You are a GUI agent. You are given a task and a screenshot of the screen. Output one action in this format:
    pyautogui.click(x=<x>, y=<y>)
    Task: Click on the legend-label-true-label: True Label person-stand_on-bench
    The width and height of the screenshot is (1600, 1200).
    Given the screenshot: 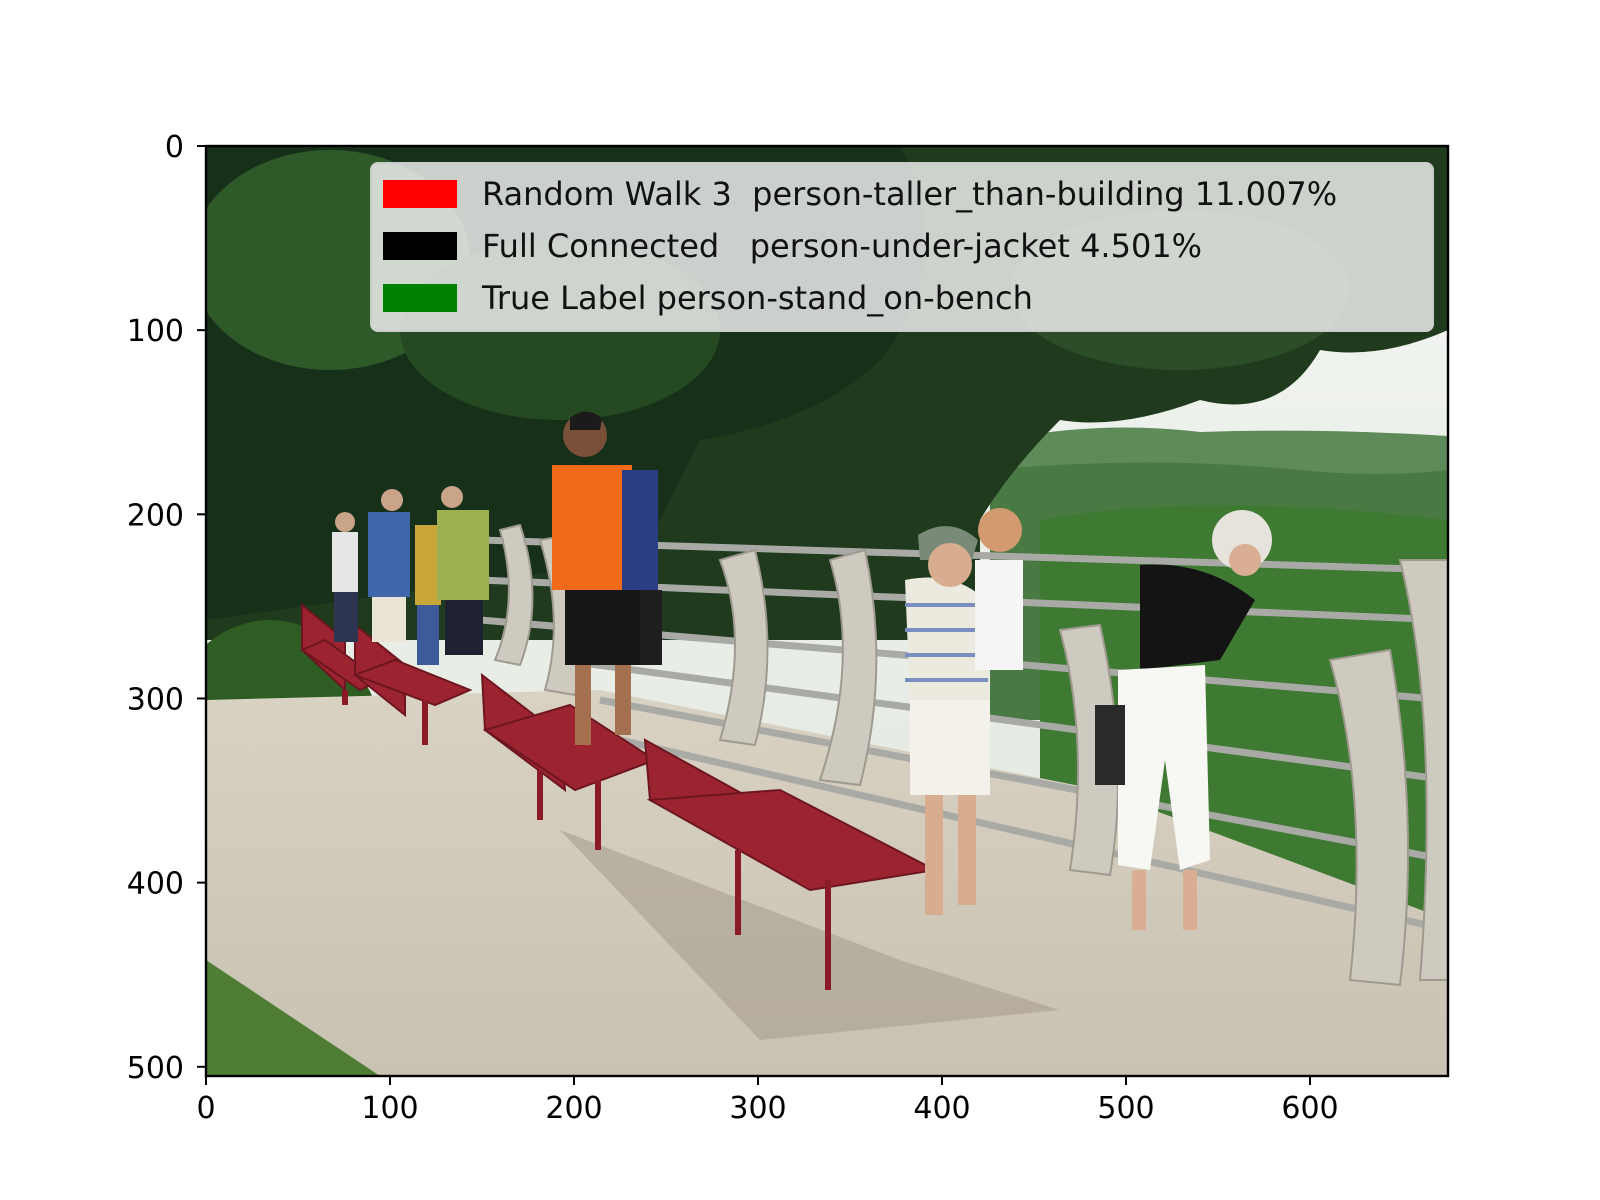 What is the action you would take?
    pyautogui.click(x=757, y=298)
    